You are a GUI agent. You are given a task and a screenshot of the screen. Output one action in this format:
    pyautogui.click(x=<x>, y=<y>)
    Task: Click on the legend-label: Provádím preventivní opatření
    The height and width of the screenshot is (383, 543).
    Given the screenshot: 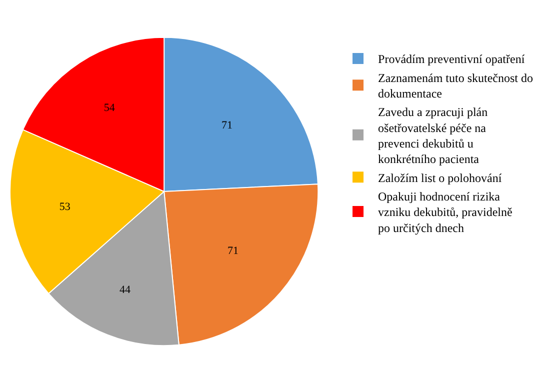 What is the action you would take?
    pyautogui.click(x=452, y=59)
    